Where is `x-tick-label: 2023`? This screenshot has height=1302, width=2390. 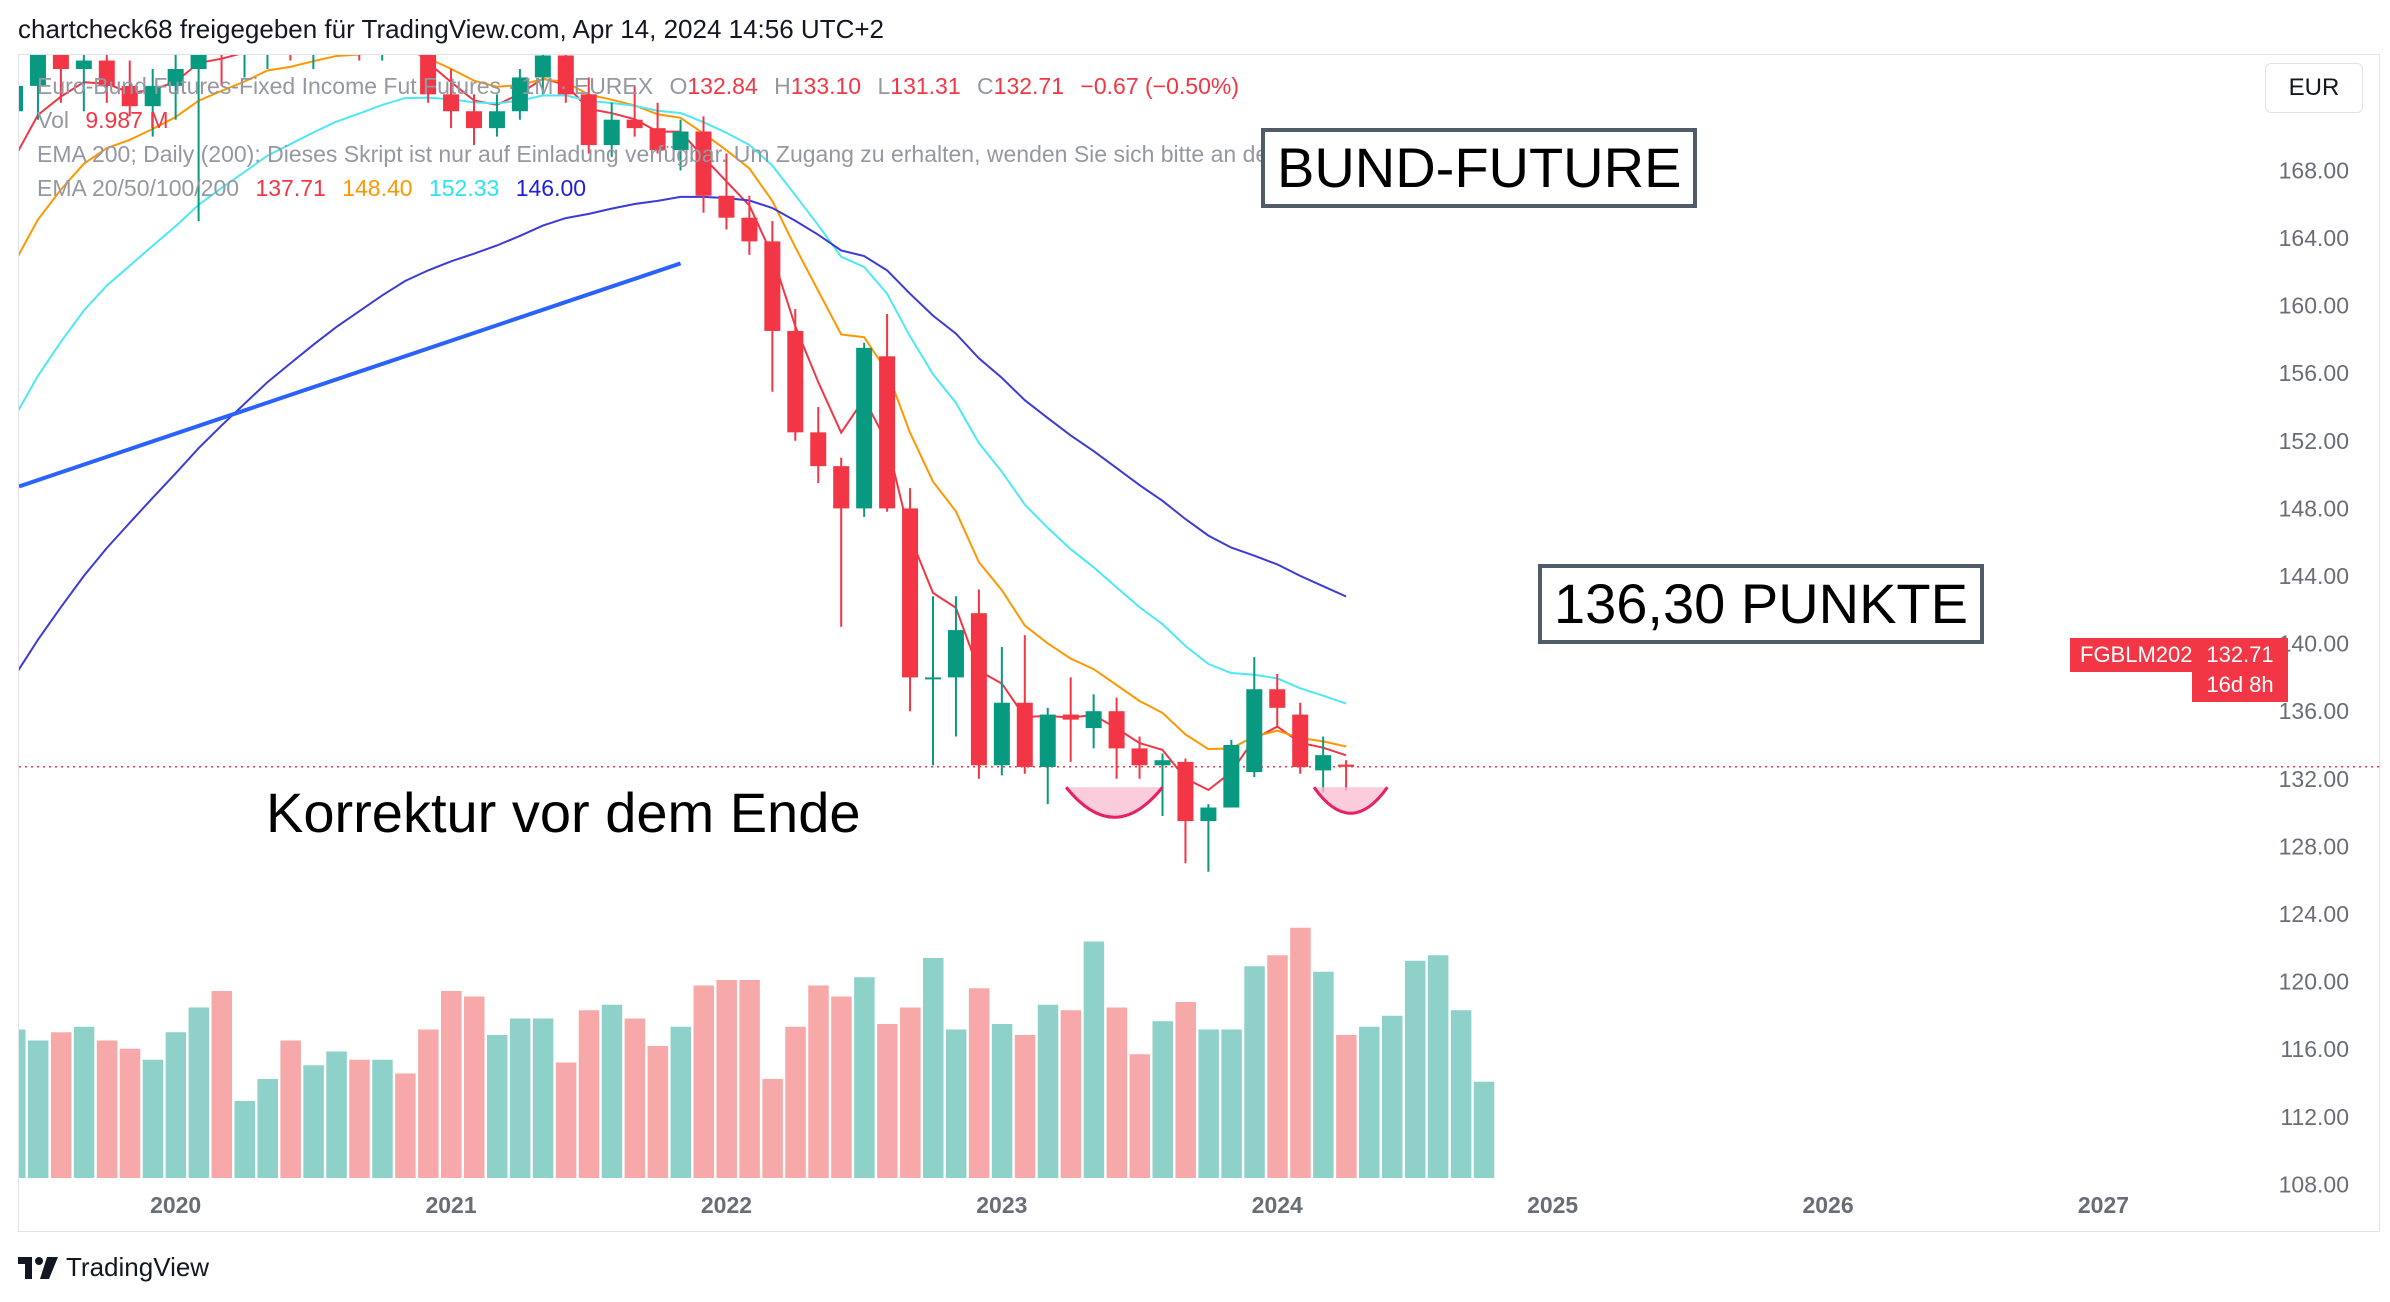 x-tick-label: 2023 is located at coordinates (1001, 1205).